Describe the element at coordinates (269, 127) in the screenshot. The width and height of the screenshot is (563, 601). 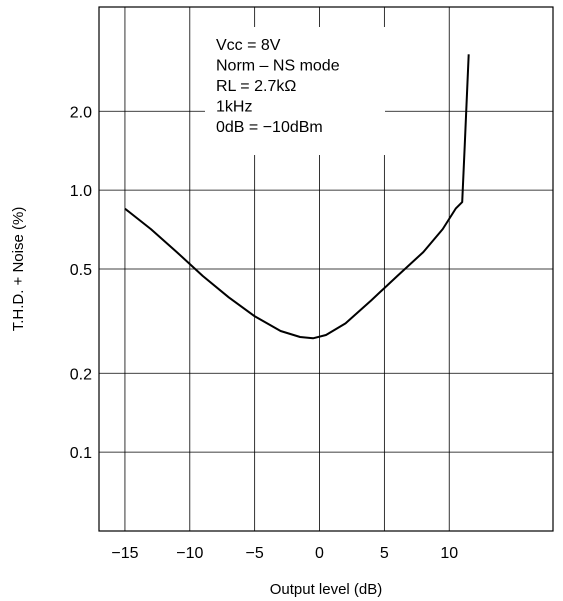
I see `annotation-line: 0dB = −10dBm` at that location.